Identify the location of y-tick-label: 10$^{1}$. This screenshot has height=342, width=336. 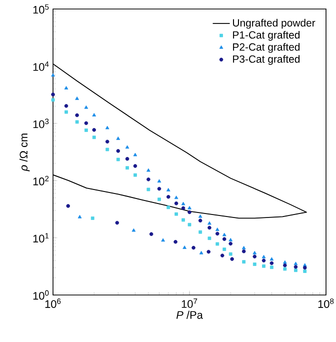
(41, 237).